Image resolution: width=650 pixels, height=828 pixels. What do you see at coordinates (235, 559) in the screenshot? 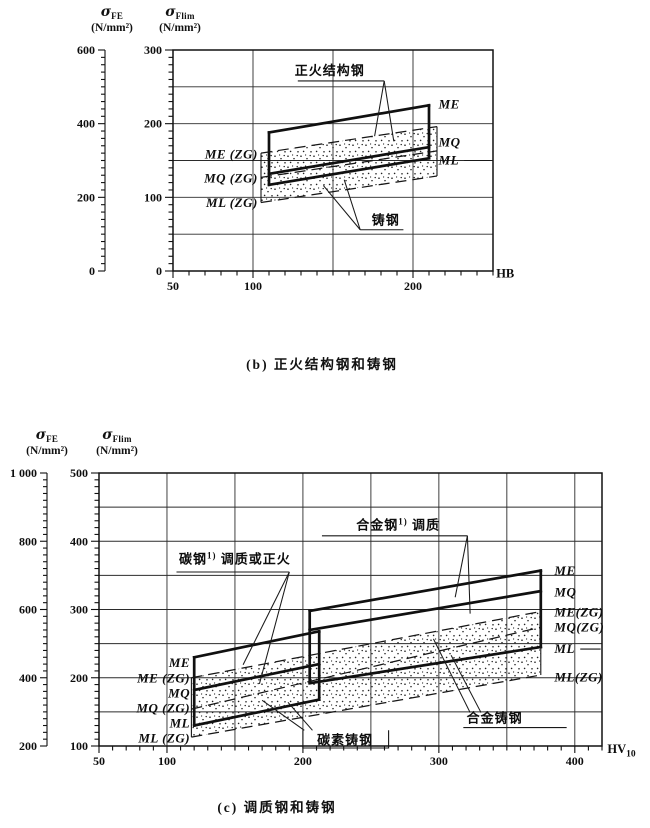
I see `label-carbon-steel: 碳钢1) 调质或正火` at bounding box center [235, 559].